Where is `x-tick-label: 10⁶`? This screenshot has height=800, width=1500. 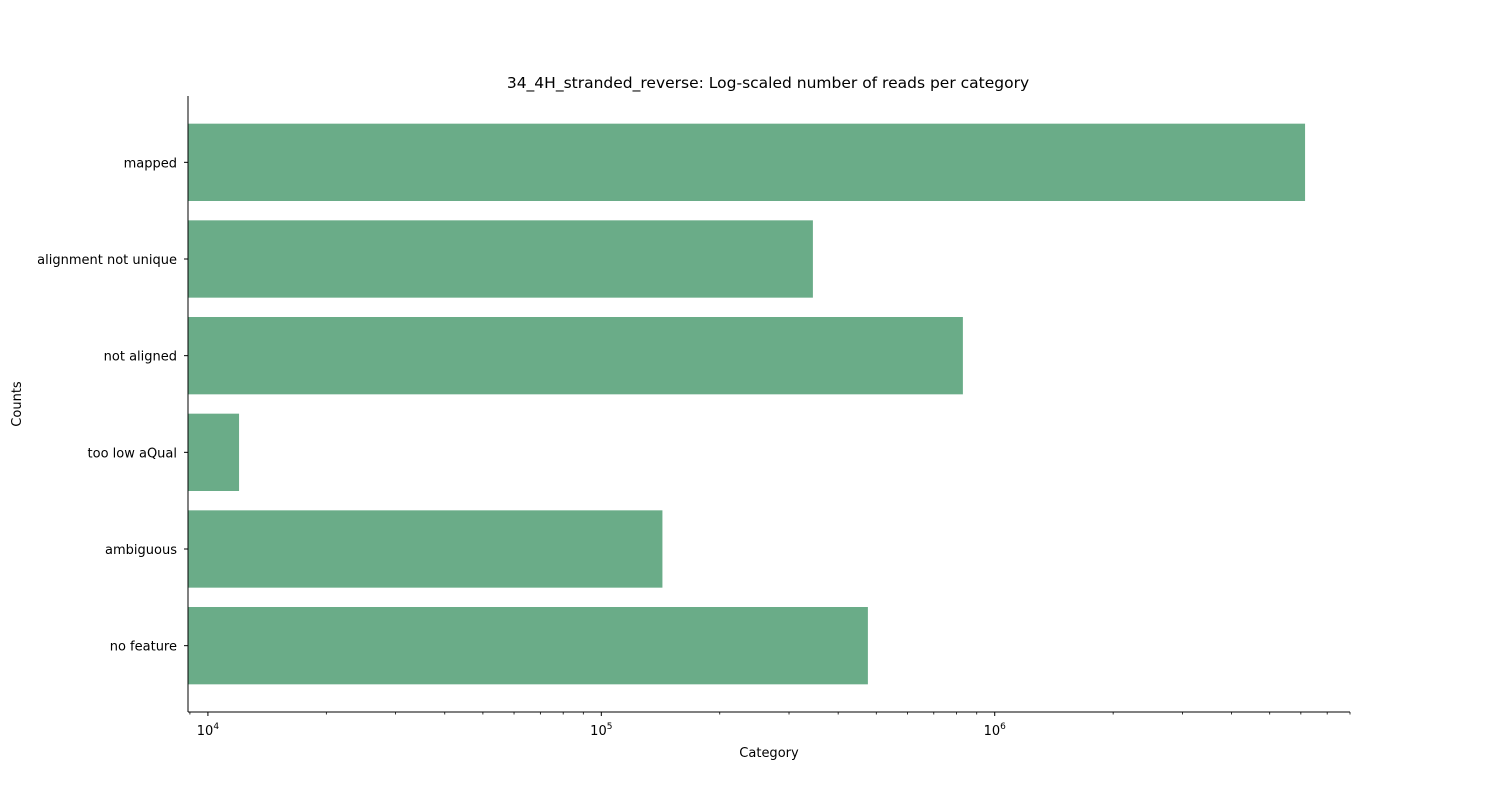
x-tick-label: 10⁶ is located at coordinates (995, 730).